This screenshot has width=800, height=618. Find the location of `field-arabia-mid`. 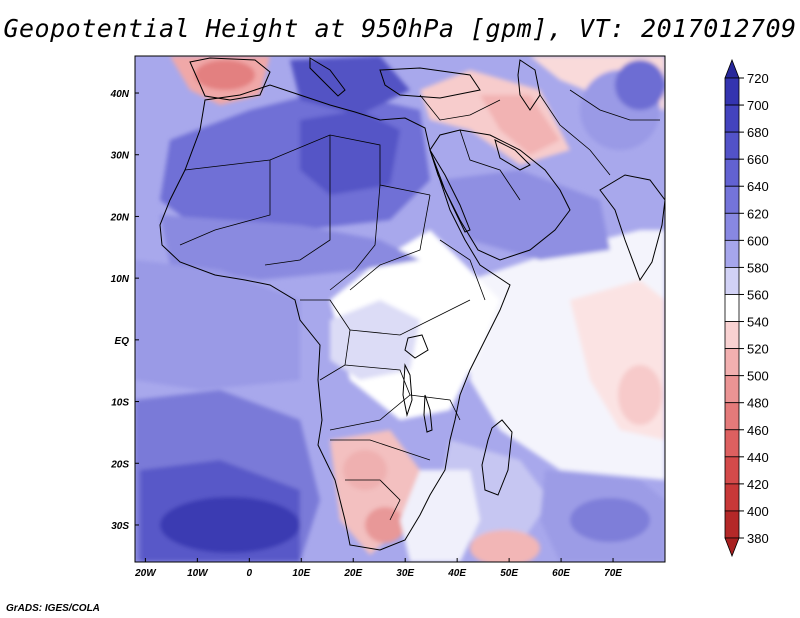

field-arabia-mid is located at coordinates (525, 215).